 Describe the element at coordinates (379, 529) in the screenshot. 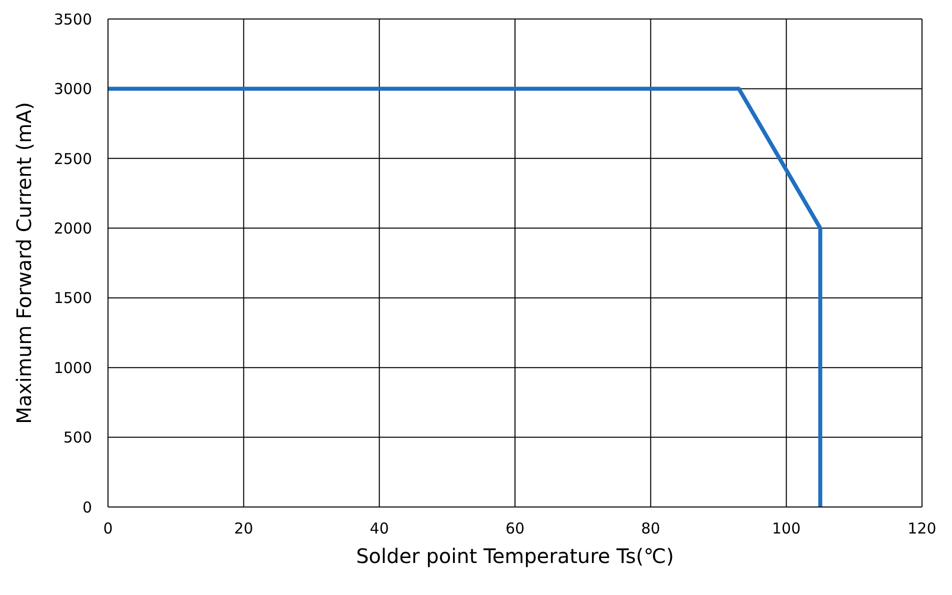

I see `x-tick-label: 40` at that location.